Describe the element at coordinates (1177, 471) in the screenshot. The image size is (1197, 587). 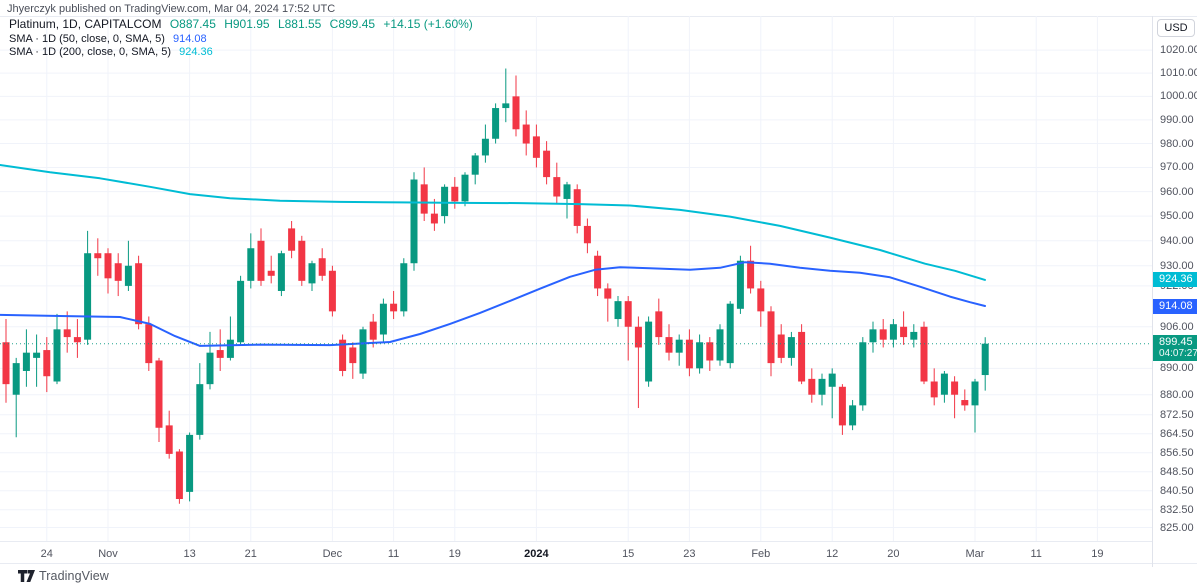
I see `price-axis-tick: 848.50` at that location.